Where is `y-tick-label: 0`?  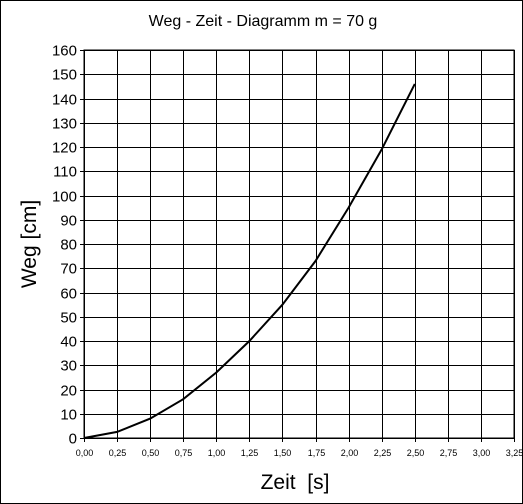 y-tick-label: 0 is located at coordinates (73, 439).